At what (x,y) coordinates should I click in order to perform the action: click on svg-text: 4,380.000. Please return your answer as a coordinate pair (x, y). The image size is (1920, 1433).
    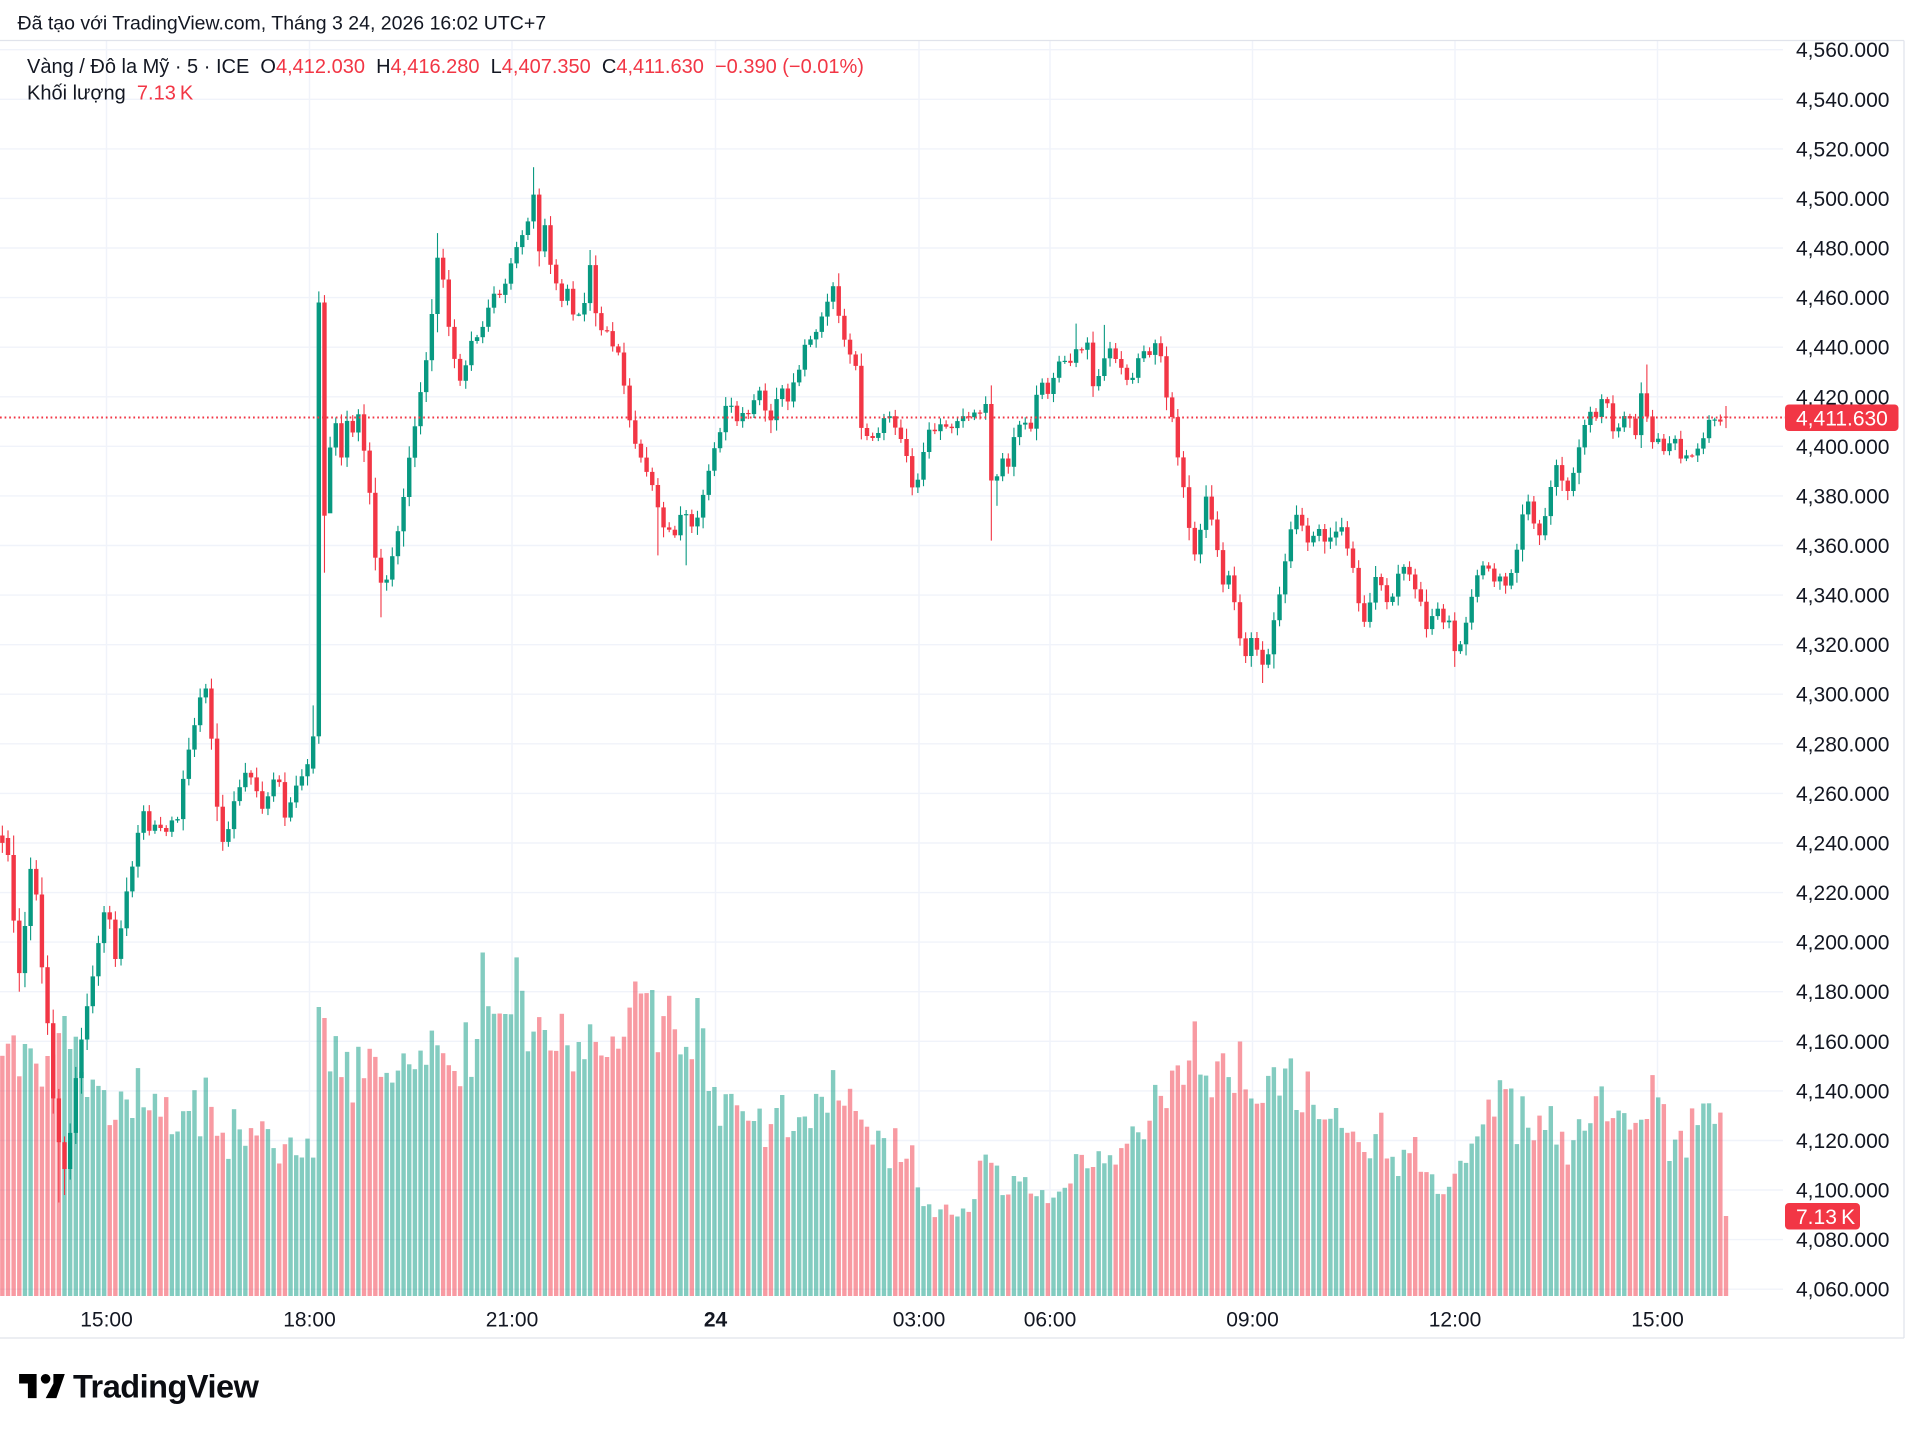
    Looking at the image, I should click on (1842, 496).